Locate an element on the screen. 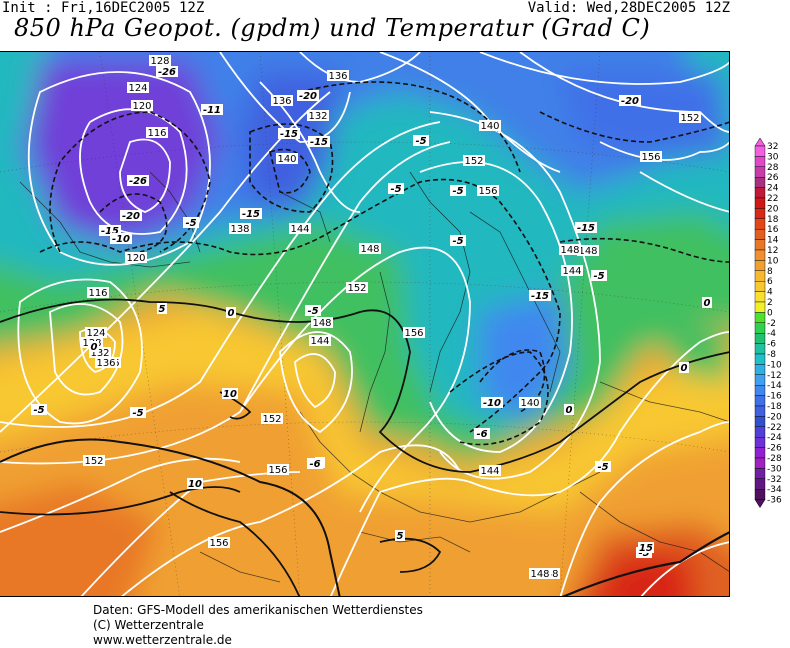 This screenshot has height=648, width=790. colorbar-tick-label: 16 is located at coordinates (773, 230).